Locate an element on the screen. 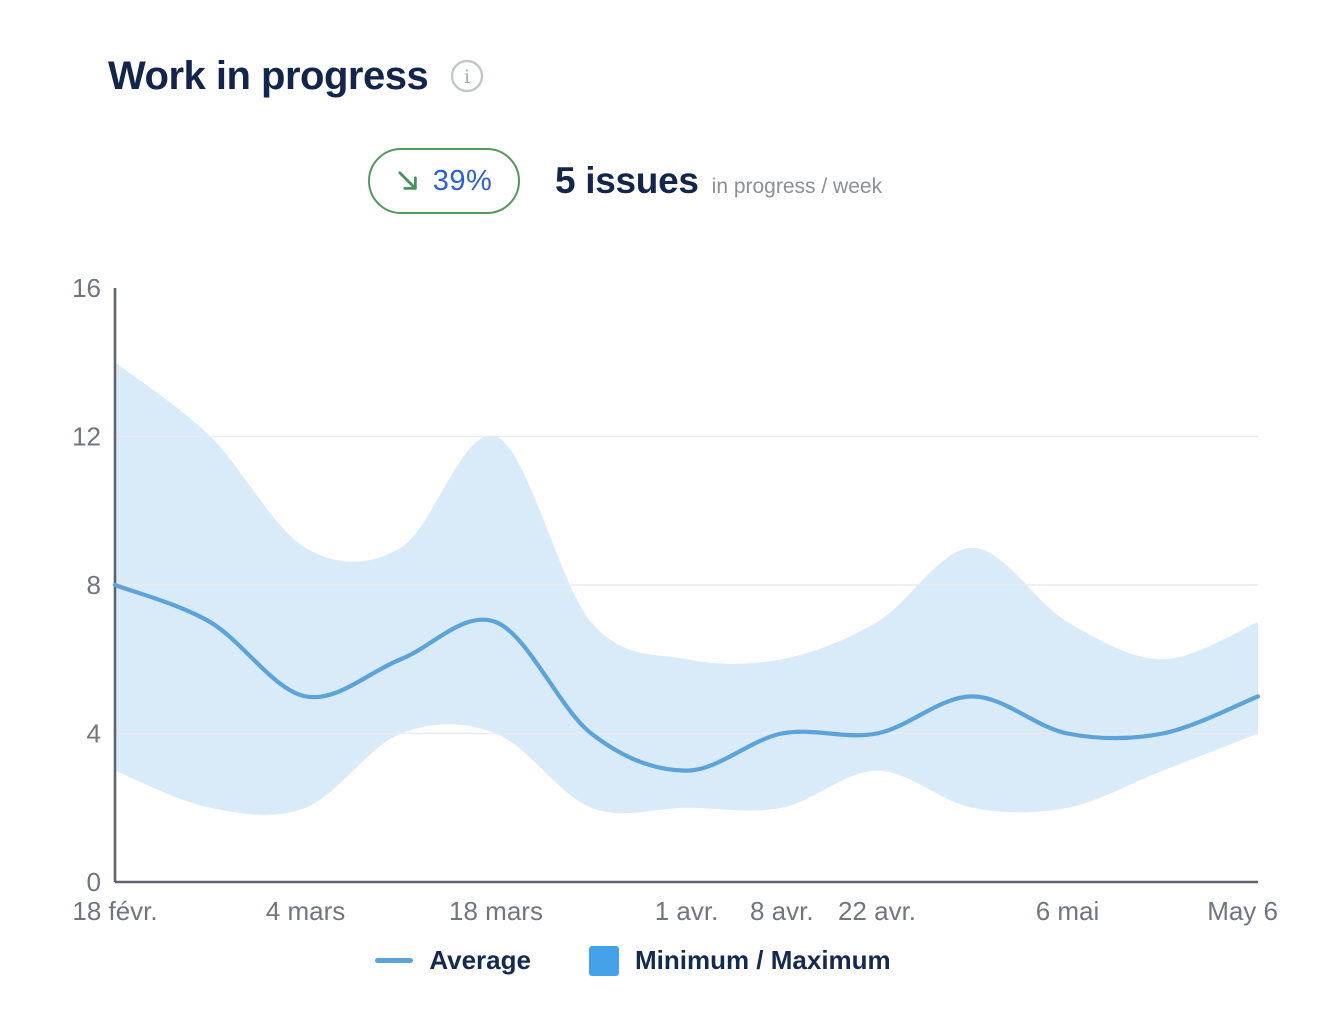  header: Work in progress i is located at coordinates (296, 76).